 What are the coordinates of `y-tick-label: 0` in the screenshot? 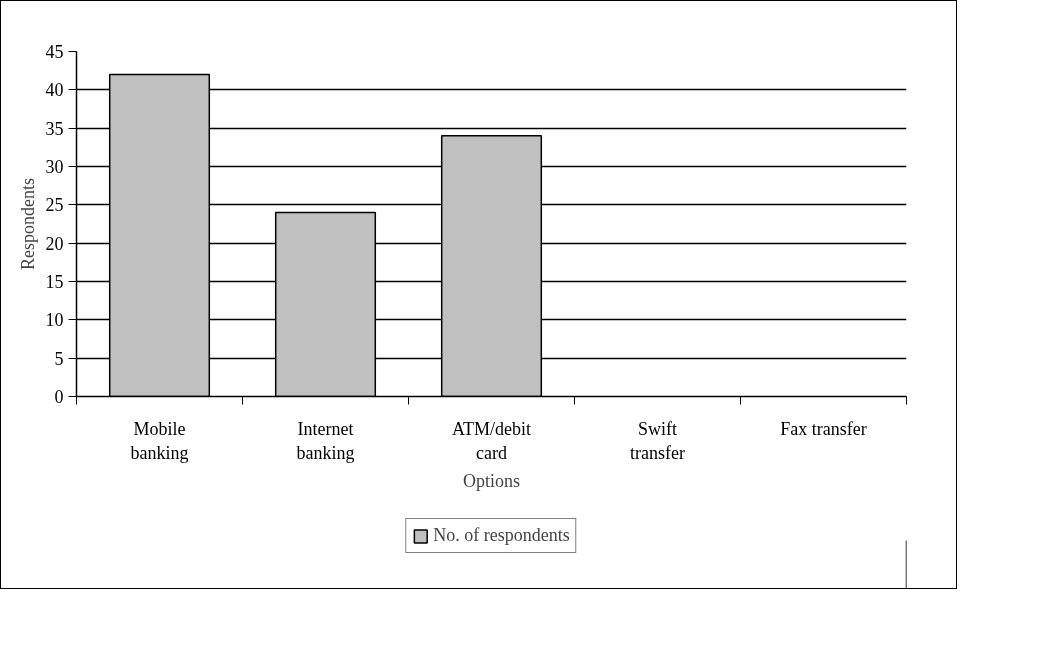 It's located at (59, 397).